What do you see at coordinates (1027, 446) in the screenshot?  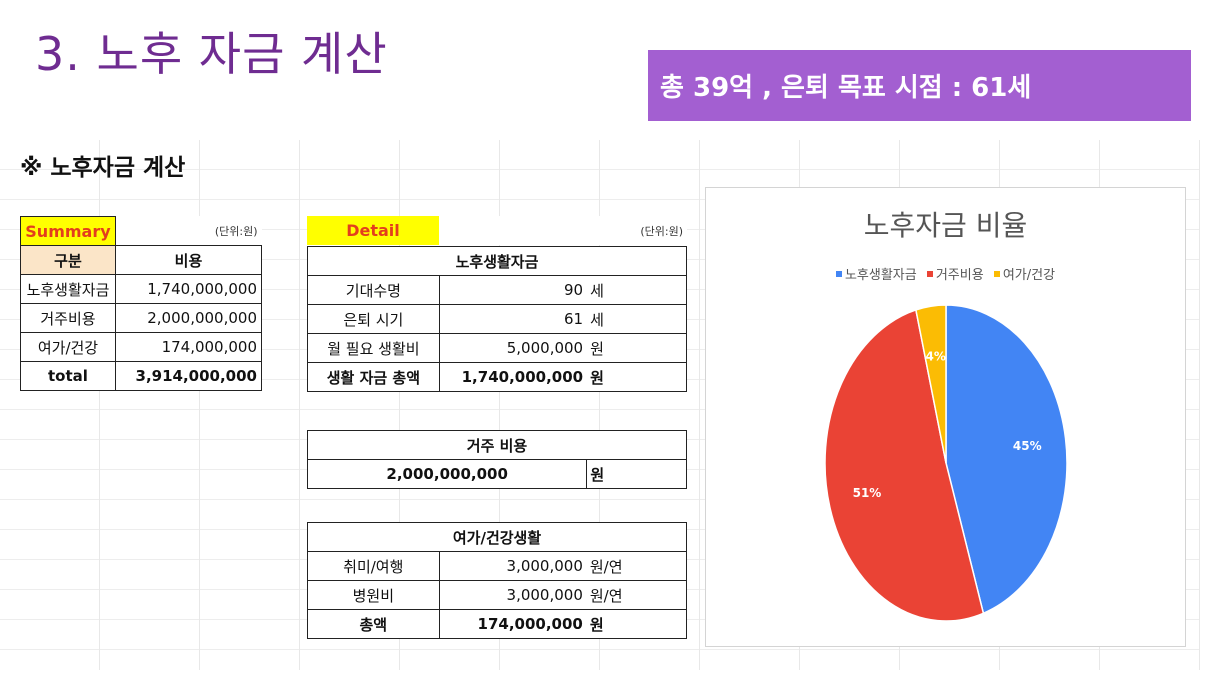 I see `pie-data-label: 45%` at bounding box center [1027, 446].